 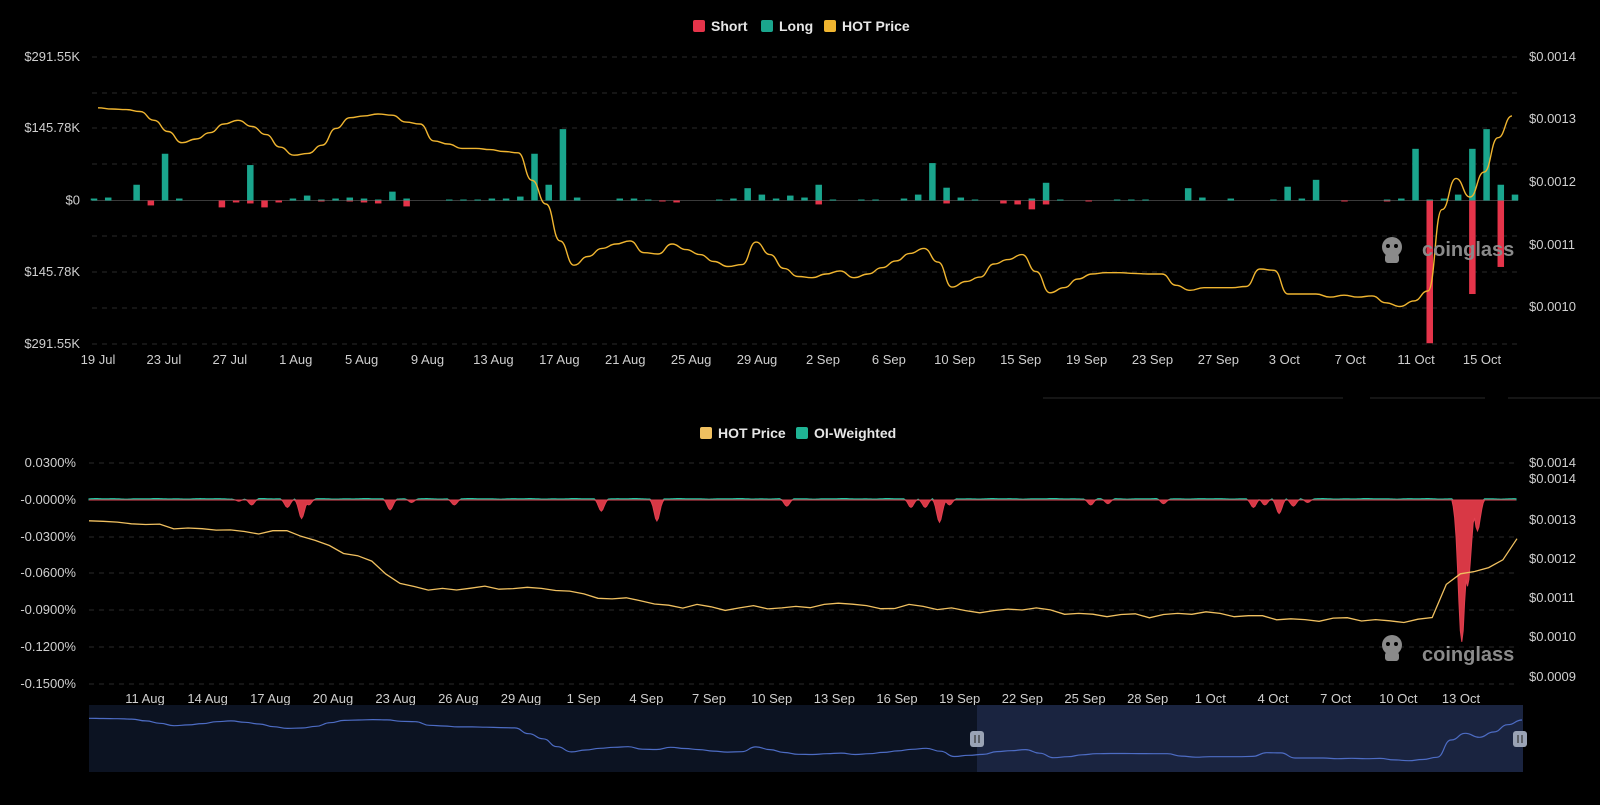 I want to click on top-legend: Short Long HOT Price, so click(x=801, y=26).